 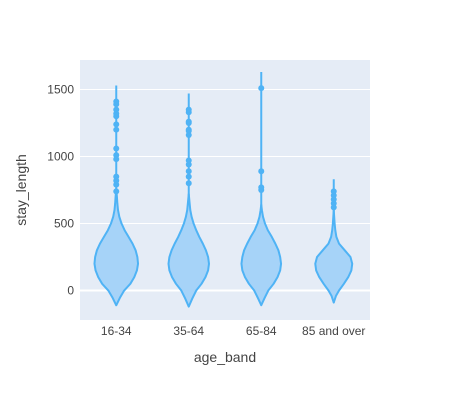 I want to click on x-tick-labels: 16-34 35-64 65-84 85 and over, so click(x=233, y=331).